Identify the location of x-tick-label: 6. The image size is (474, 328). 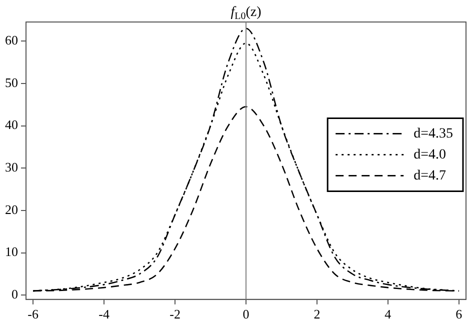
(459, 314).